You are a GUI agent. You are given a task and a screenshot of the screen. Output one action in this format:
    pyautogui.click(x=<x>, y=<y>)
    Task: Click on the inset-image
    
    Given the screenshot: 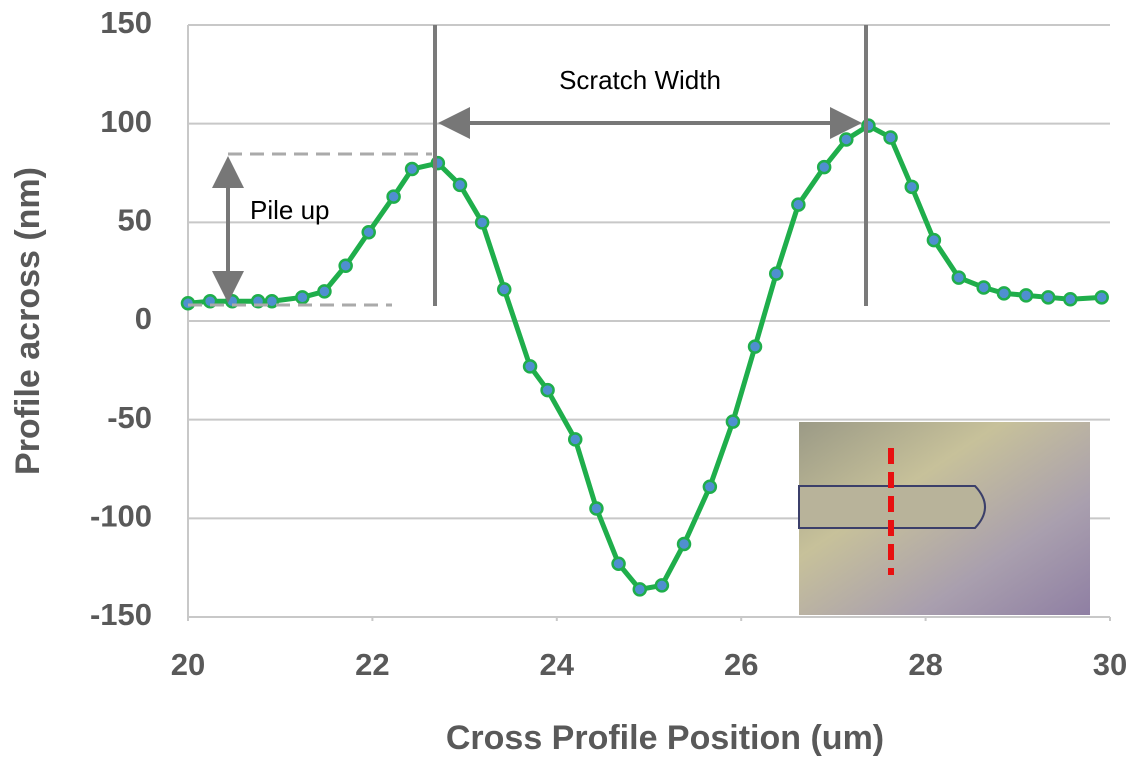 What is the action you would take?
    pyautogui.click(x=944, y=518)
    